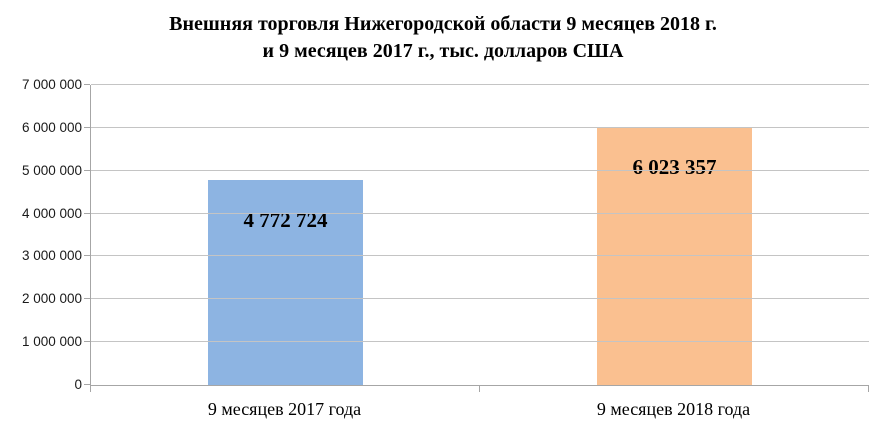 The height and width of the screenshot is (431, 886). I want to click on y-tick-label: 6 000 000, so click(51, 127).